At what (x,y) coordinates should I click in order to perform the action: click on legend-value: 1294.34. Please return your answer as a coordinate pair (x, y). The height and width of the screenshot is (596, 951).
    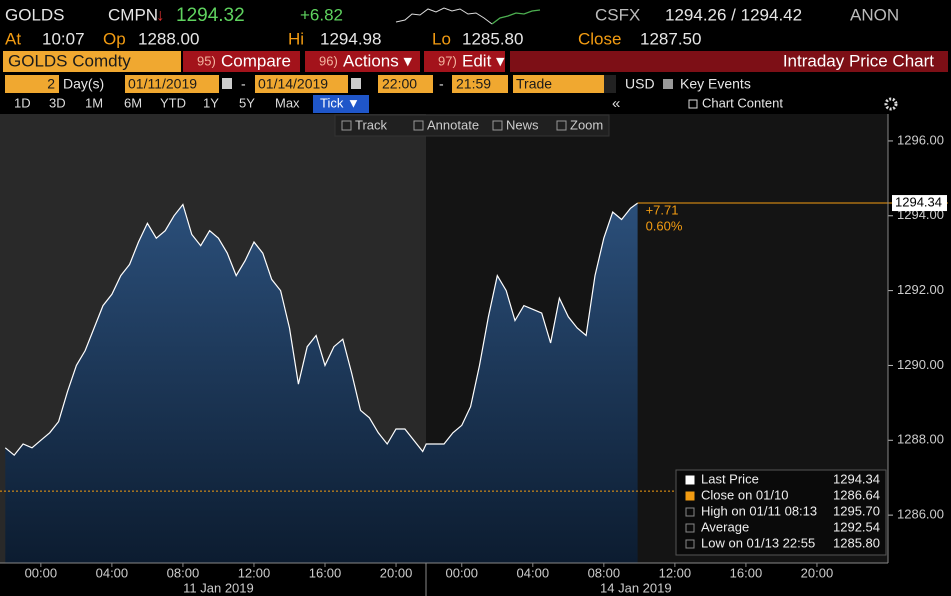
    Looking at the image, I should click on (856, 478).